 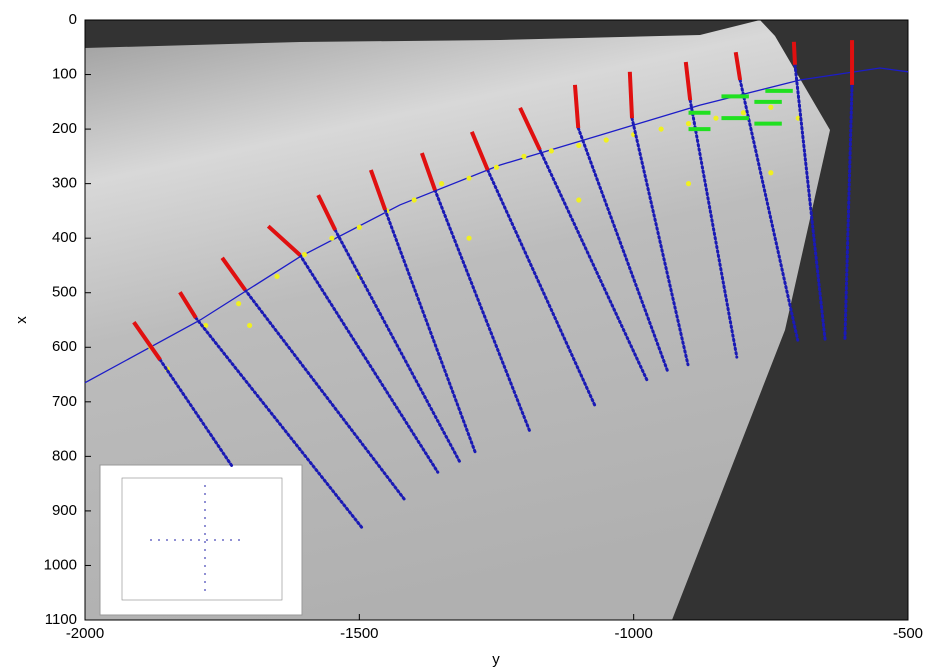 I want to click on y-tick-label: 200, so click(x=64, y=128).